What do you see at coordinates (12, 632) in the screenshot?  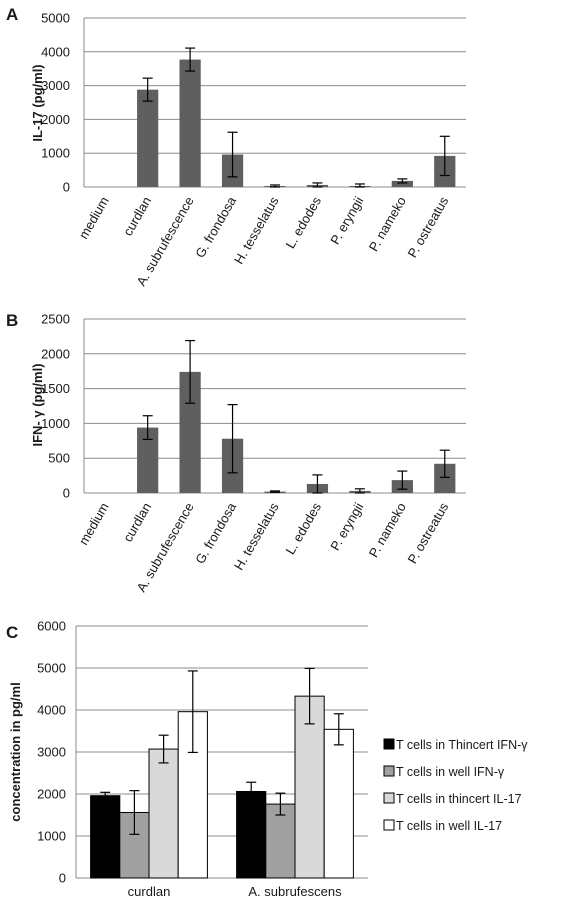 I see `panel-label-c: C` at bounding box center [12, 632].